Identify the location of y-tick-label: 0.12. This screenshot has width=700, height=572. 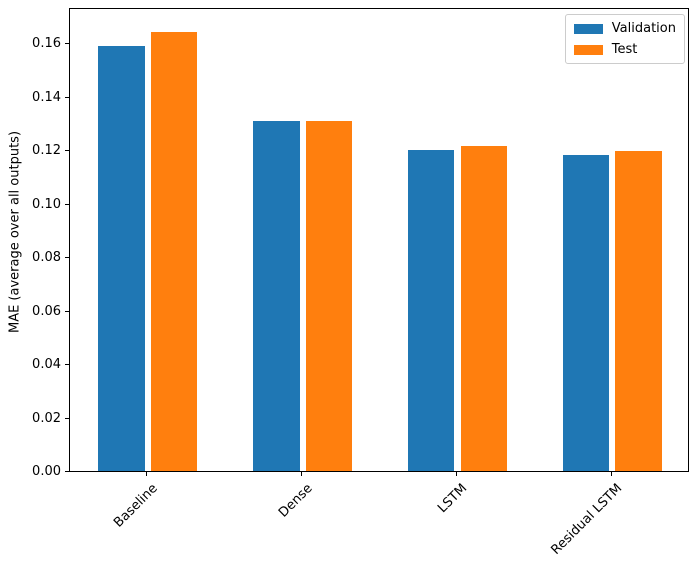
(46, 151).